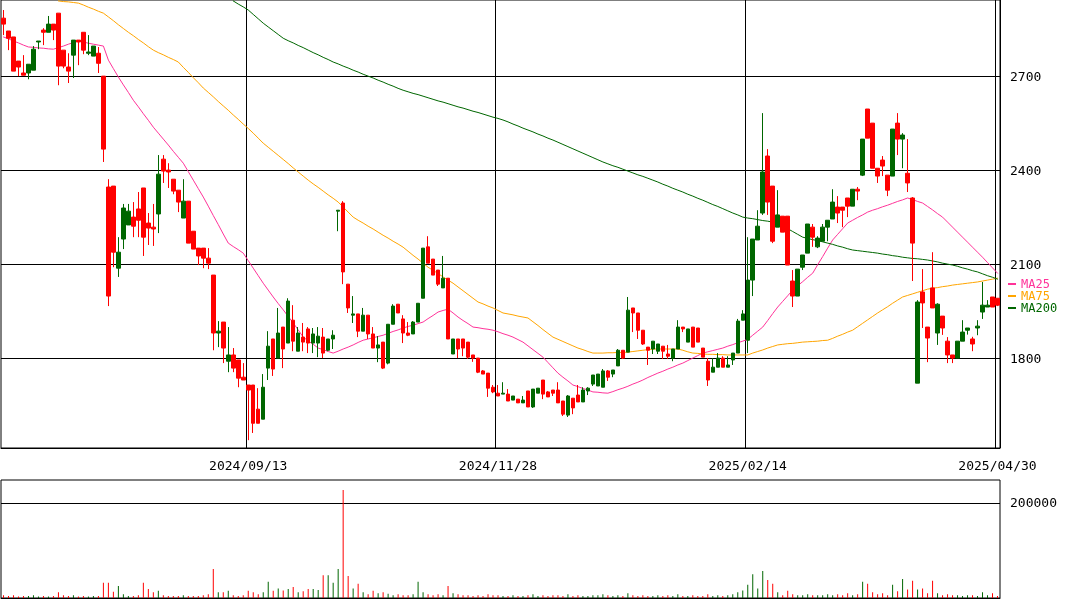 Image resolution: width=1065 pixels, height=600 pixels. What do you see at coordinates (1026, 170) in the screenshot?
I see `y-tick-label: 2400` at bounding box center [1026, 170].